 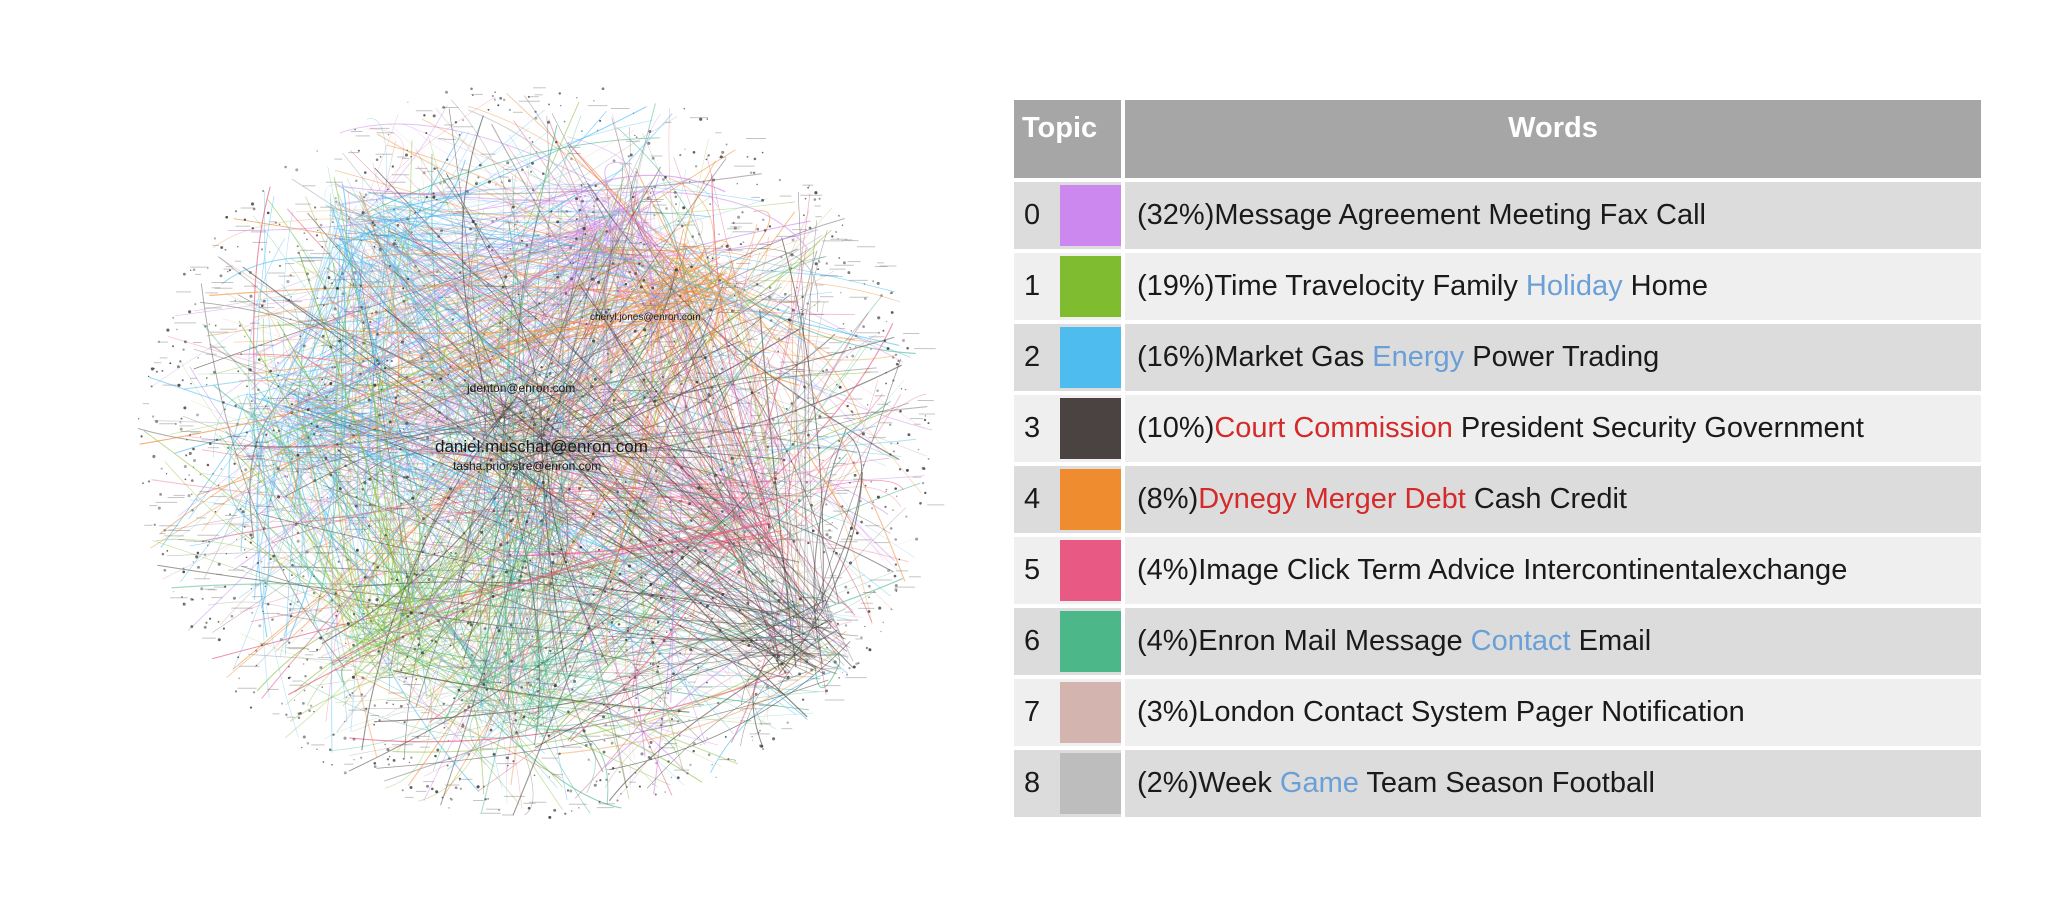 I want to click on topic-number: 4, so click(x=1032, y=499).